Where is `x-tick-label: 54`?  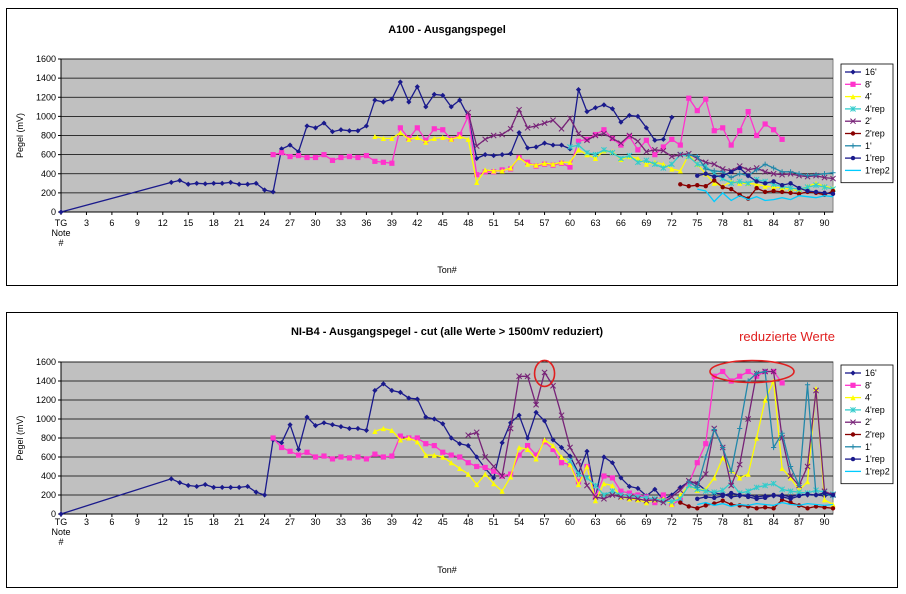 x-tick-label: 54 is located at coordinates (519, 223).